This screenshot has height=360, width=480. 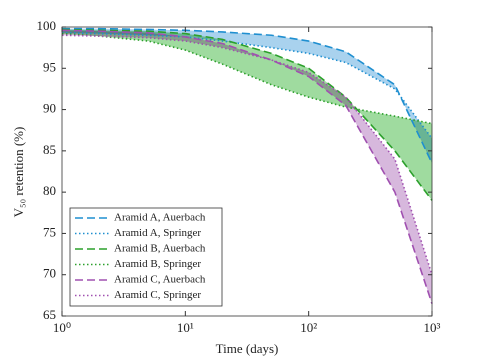 What do you see at coordinates (157, 295) in the screenshot?
I see `legend-label: Aramid C, Springer` at bounding box center [157, 295].